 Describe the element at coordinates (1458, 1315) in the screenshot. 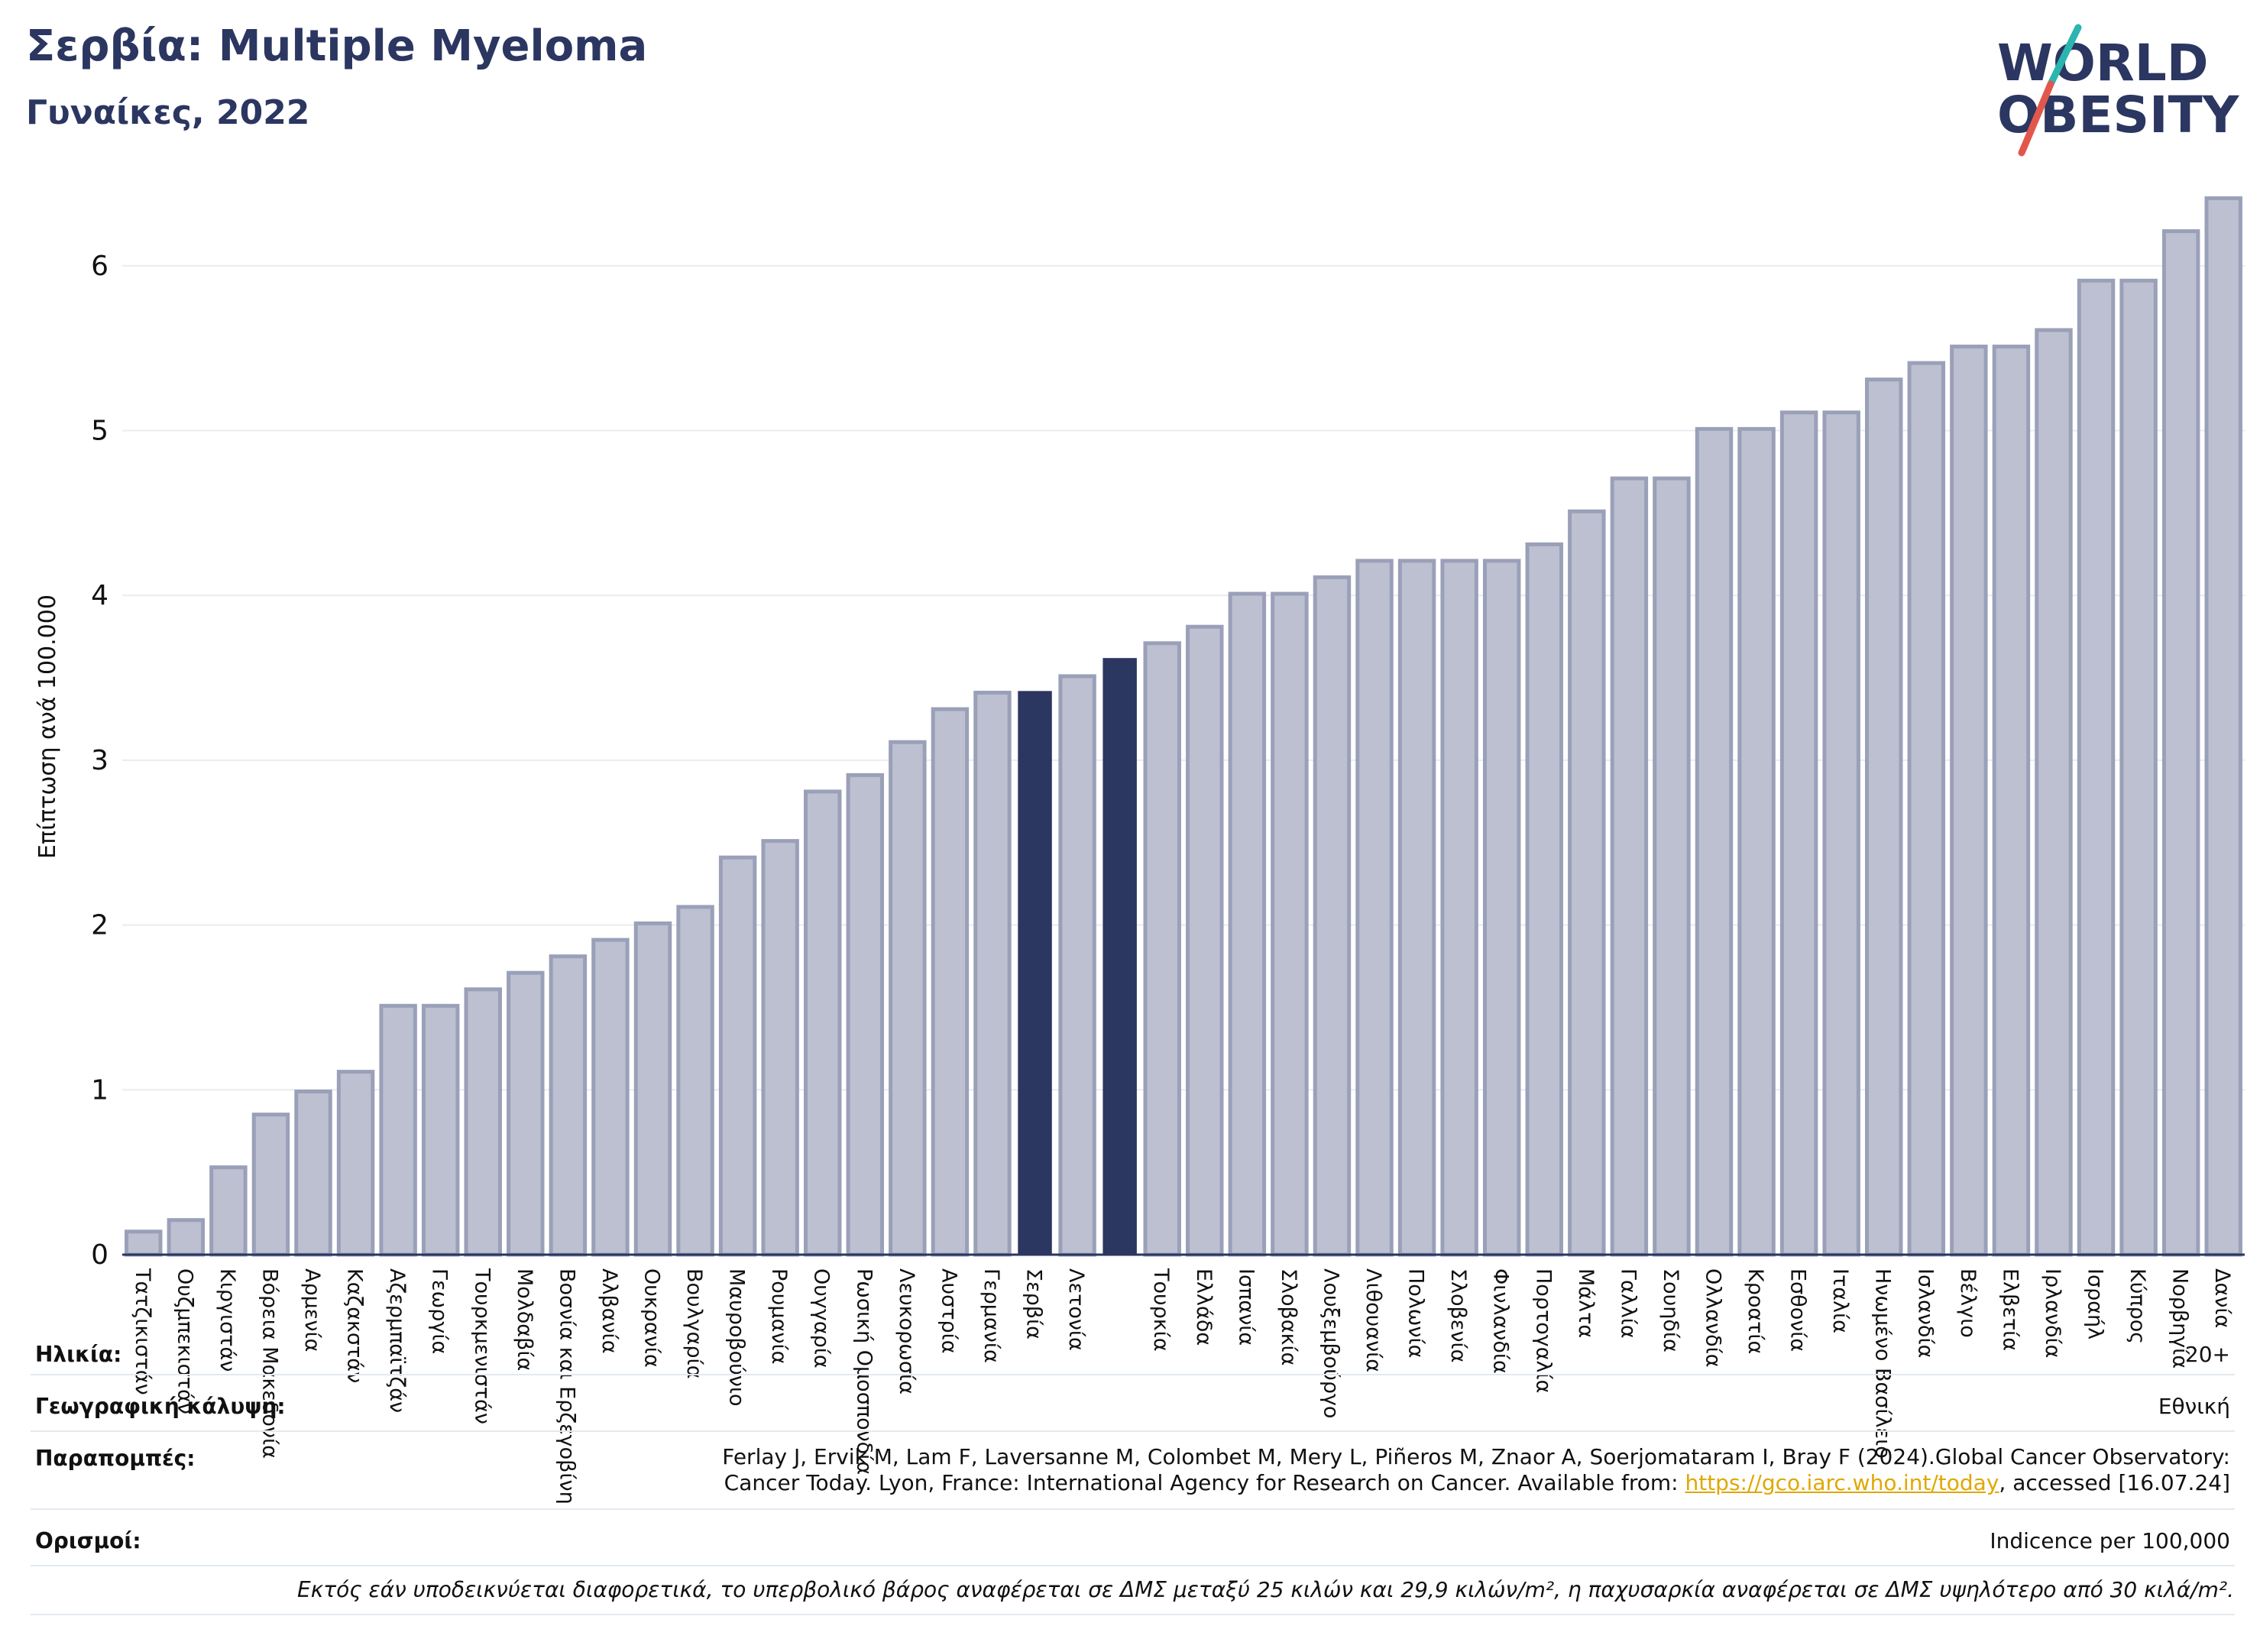

I see `x-tick-label: Σλοβενία` at that location.